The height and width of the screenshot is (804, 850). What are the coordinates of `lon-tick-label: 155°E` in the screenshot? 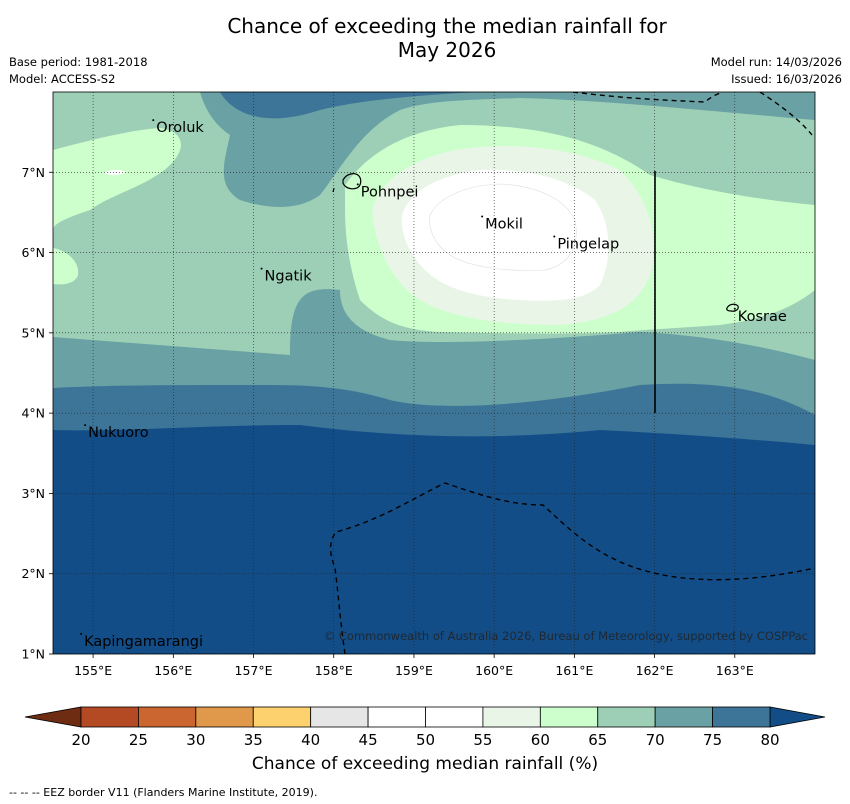 It's located at (93, 670).